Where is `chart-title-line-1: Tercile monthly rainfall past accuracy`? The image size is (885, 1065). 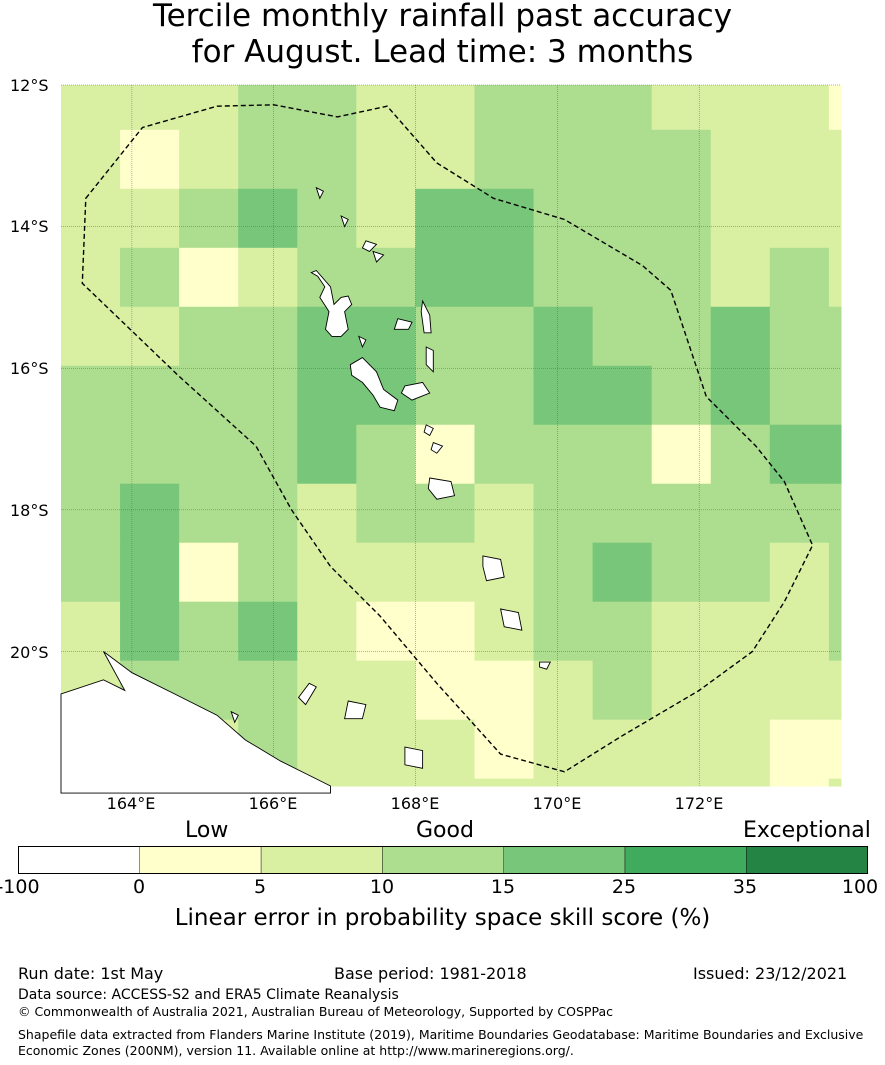
chart-title-line-1: Tercile monthly rainfall past accuracy is located at coordinates (442, 17).